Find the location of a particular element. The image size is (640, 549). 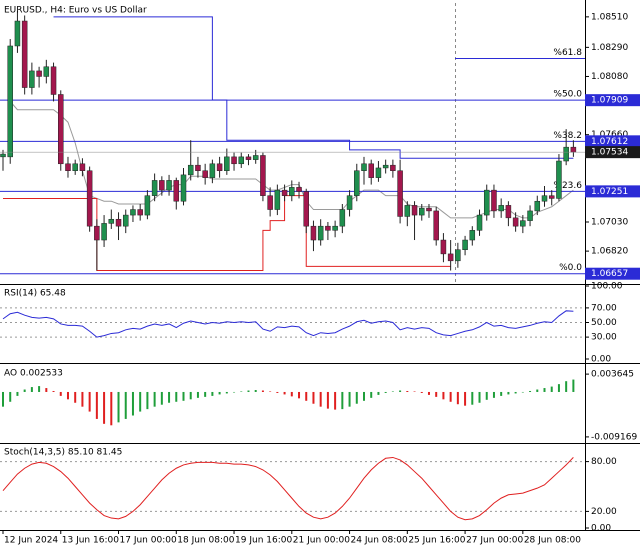

fib-label: %38.2 is located at coordinates (567, 136).